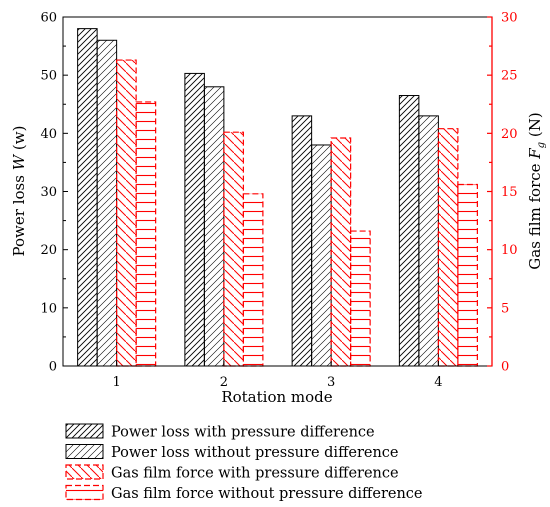  What do you see at coordinates (214, 226) in the screenshot?
I see `bar-s2-cat2` at bounding box center [214, 226].